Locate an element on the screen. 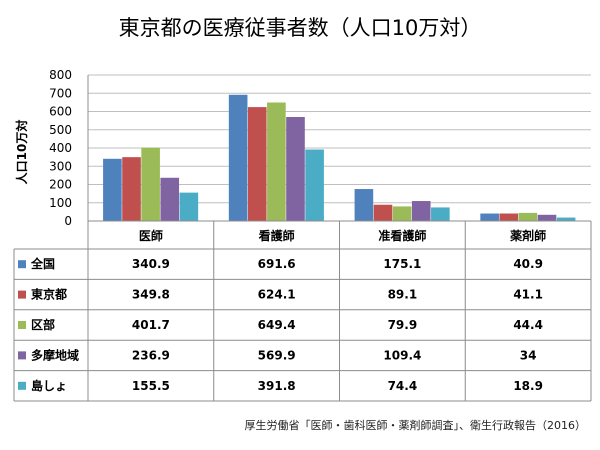 This screenshot has width=600, height=450. data-label: 236.9 is located at coordinates (151, 355).